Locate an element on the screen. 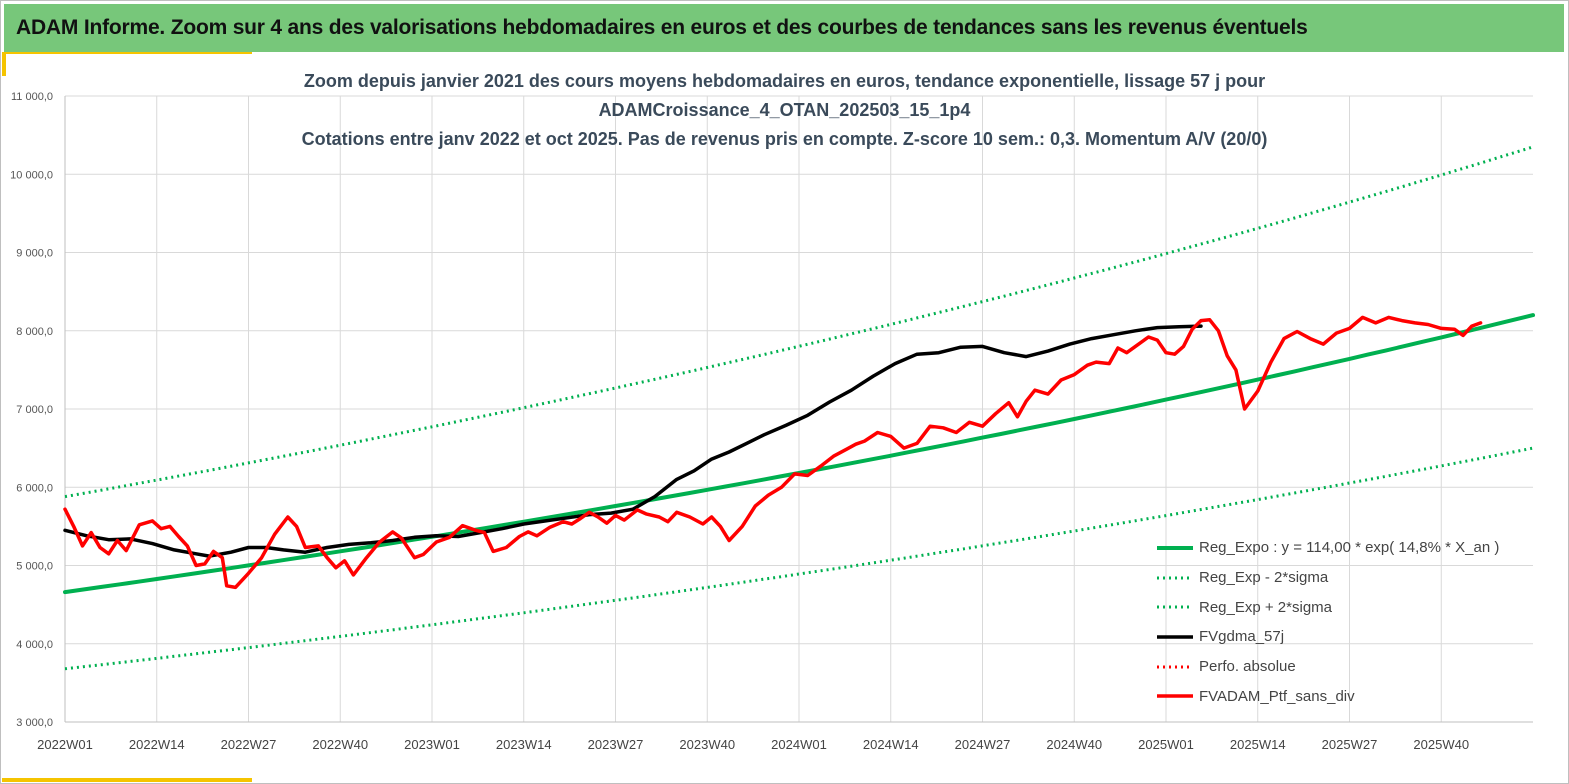 The image size is (1569, 784). legend-item: Perfo. absolue is located at coordinates (1327, 667).